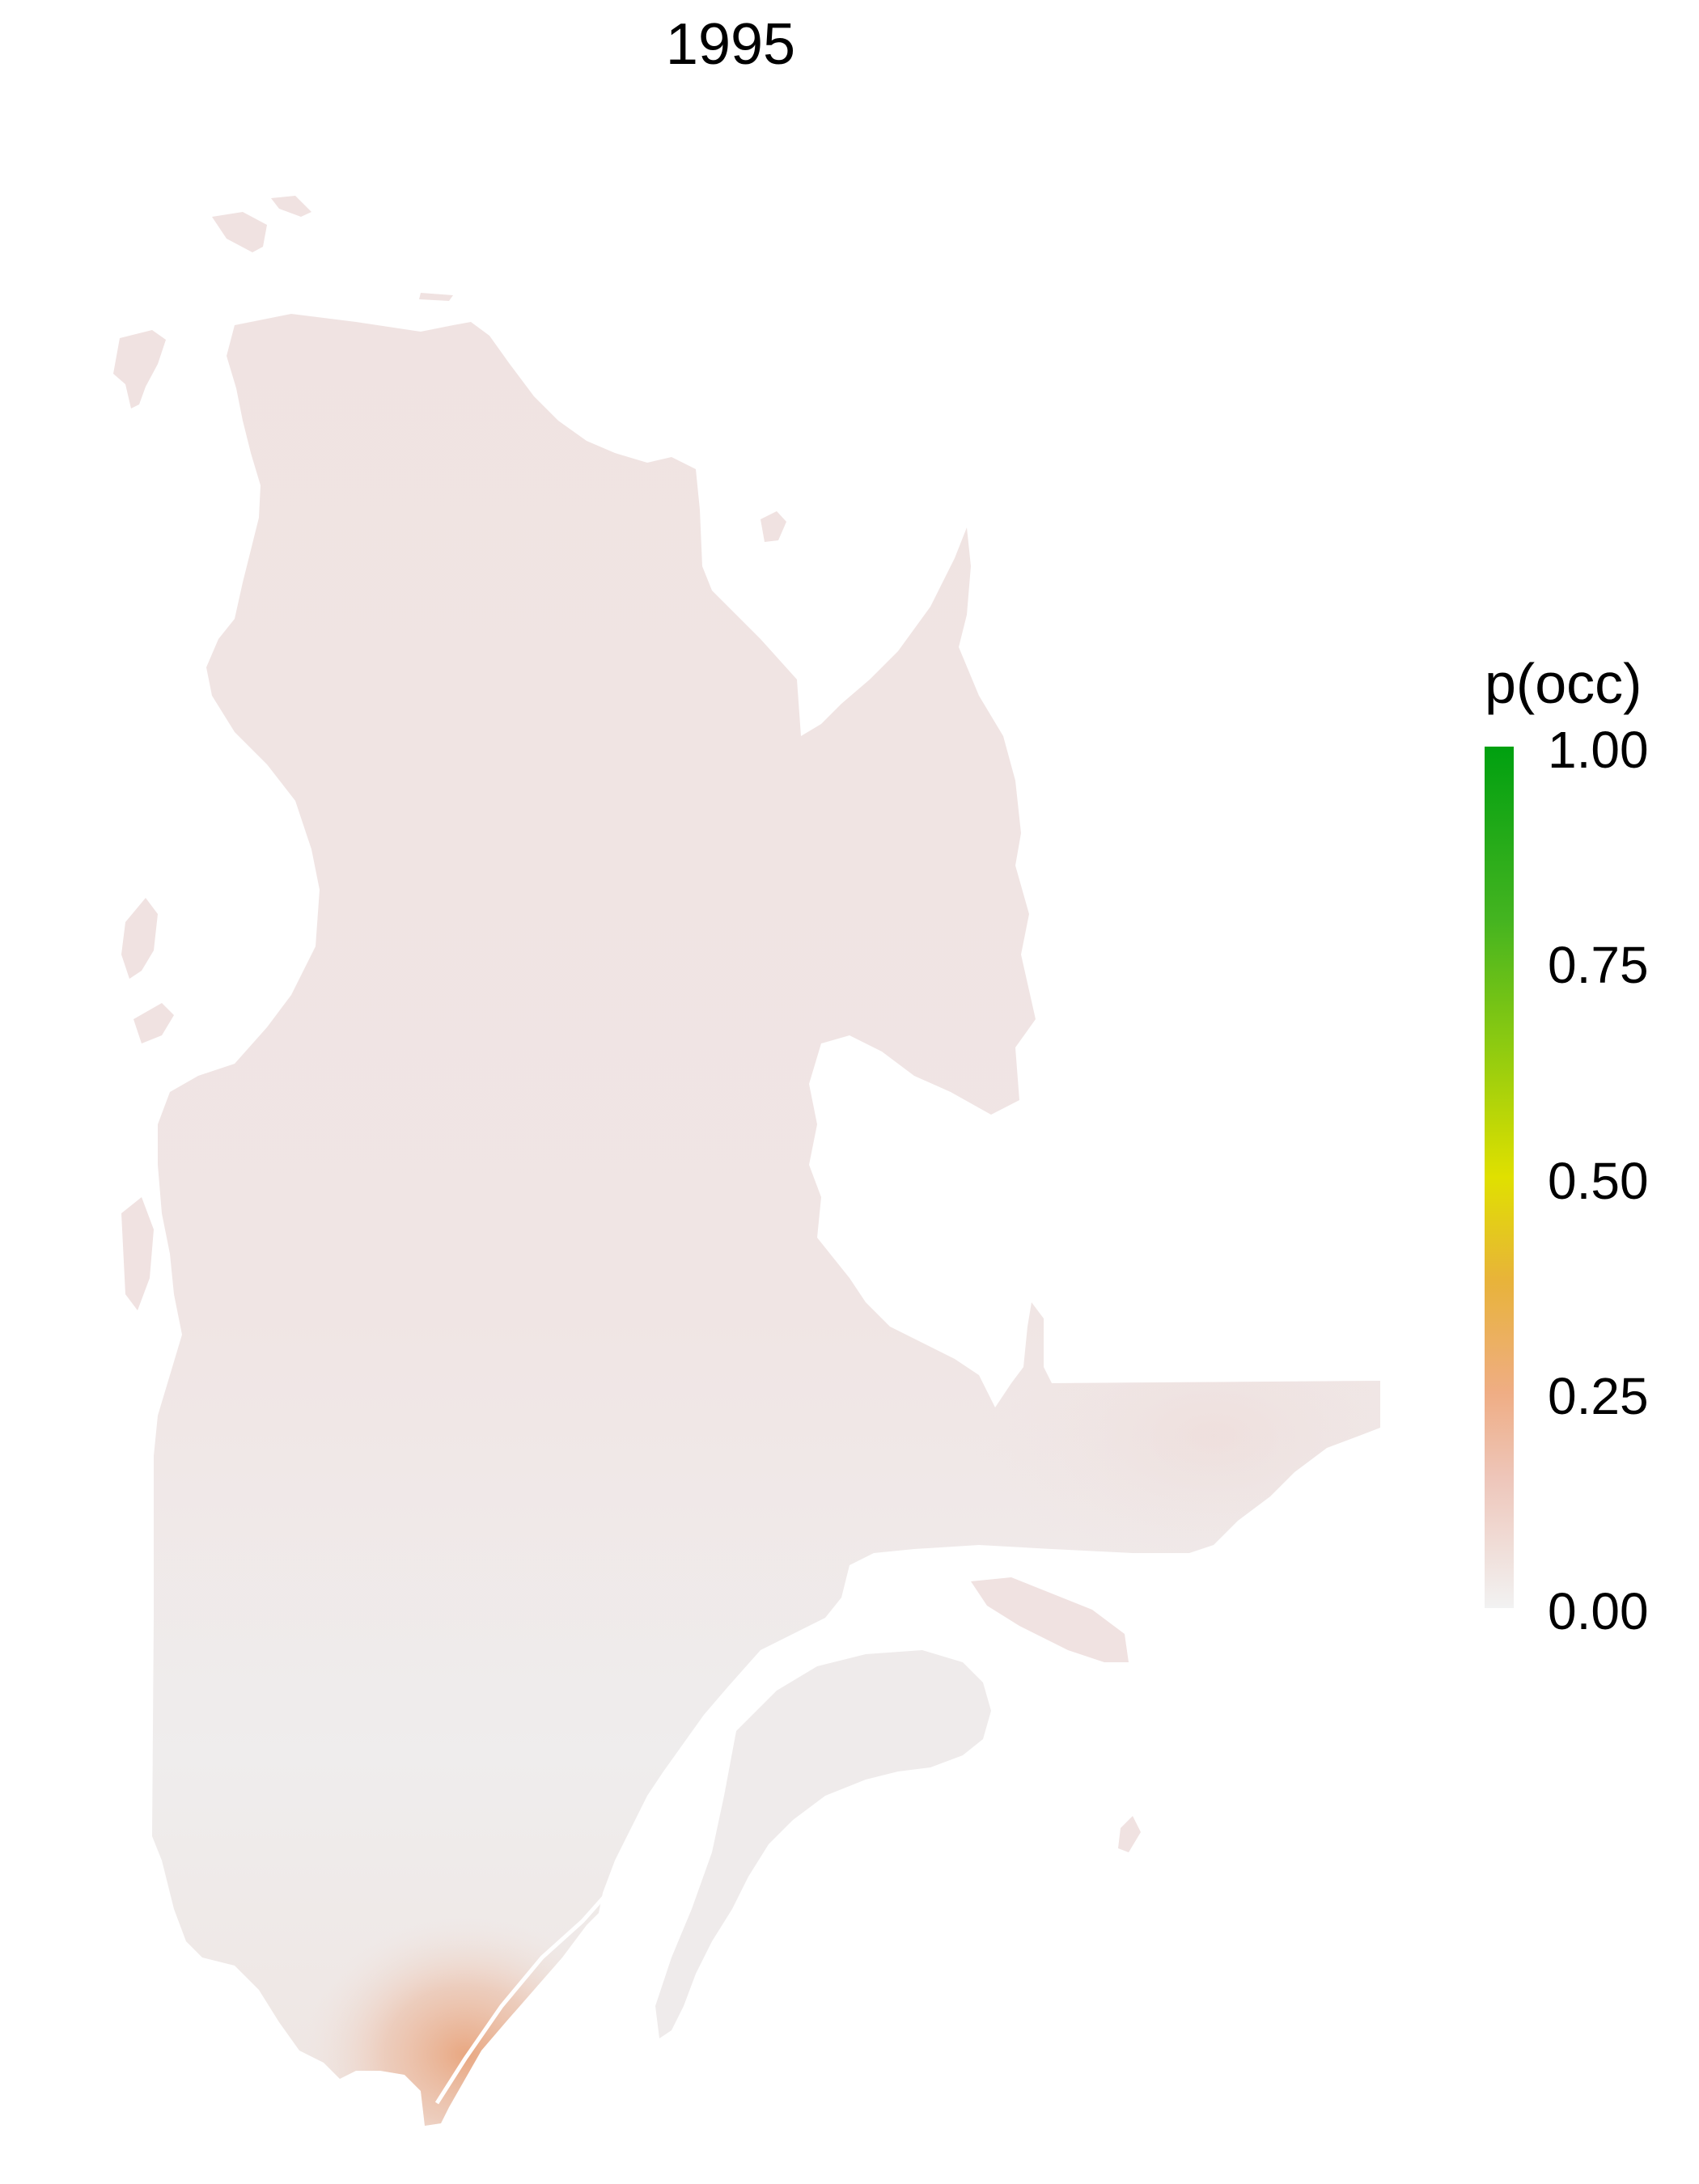  Describe the element at coordinates (1598, 1611) in the screenshot. I see `legend-tick-label: 0.00` at that location.